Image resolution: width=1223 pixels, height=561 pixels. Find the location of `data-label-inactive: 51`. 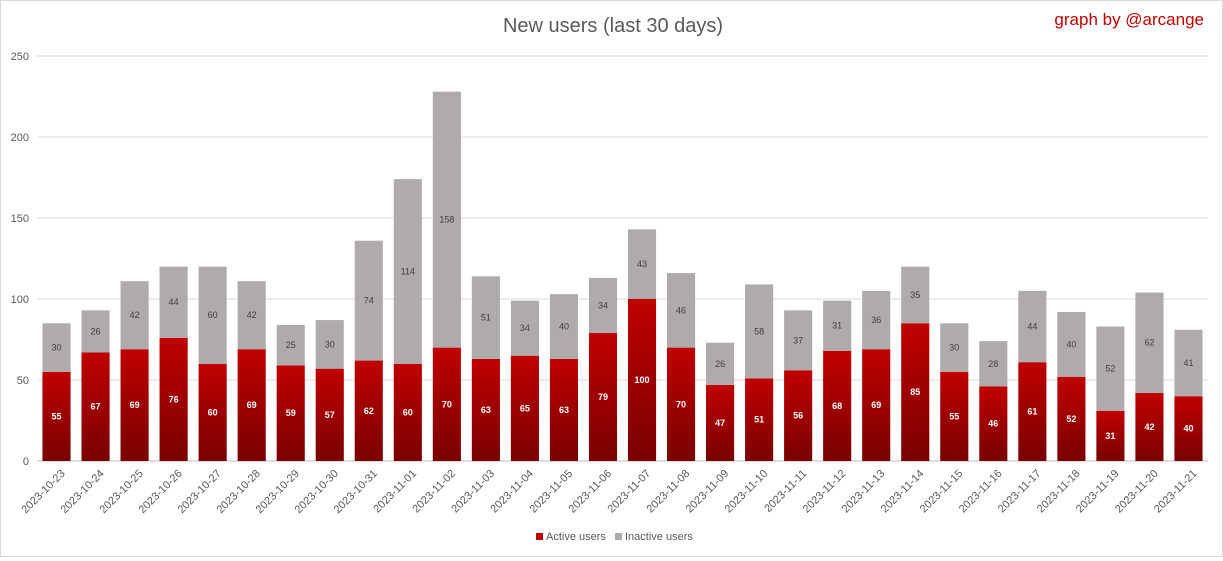

data-label-inactive: 51 is located at coordinates (486, 318).